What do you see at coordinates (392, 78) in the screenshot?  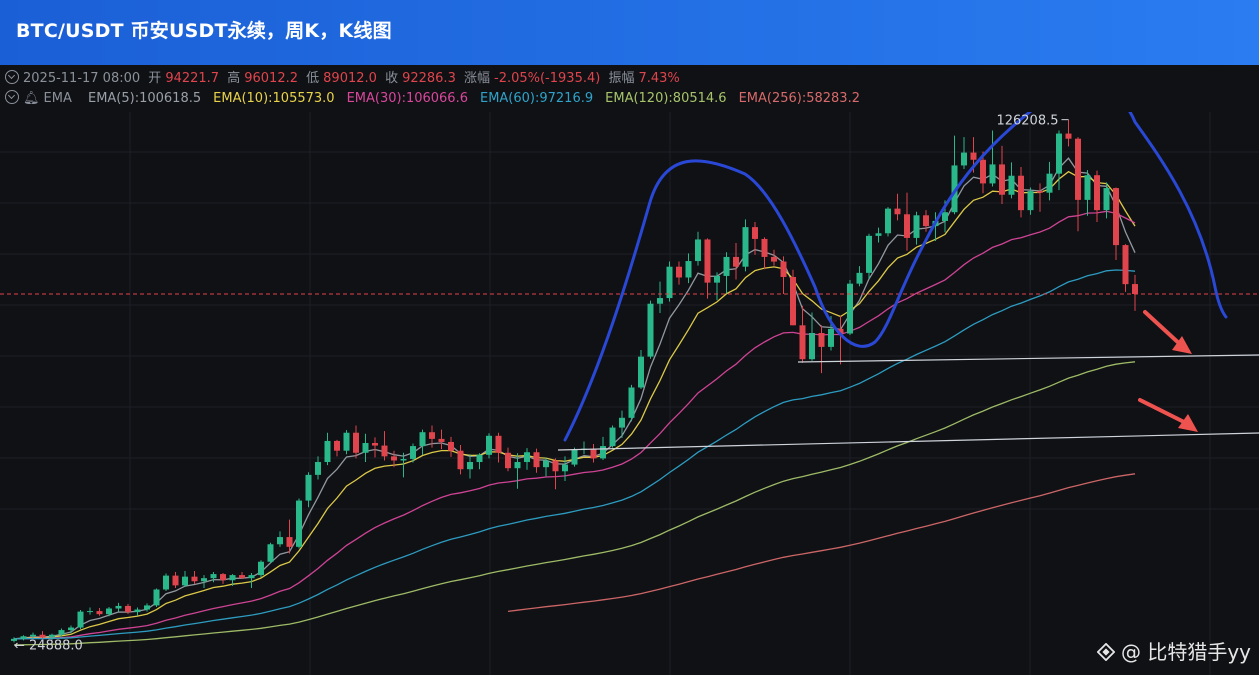 I see `close-label: 收` at bounding box center [392, 78].